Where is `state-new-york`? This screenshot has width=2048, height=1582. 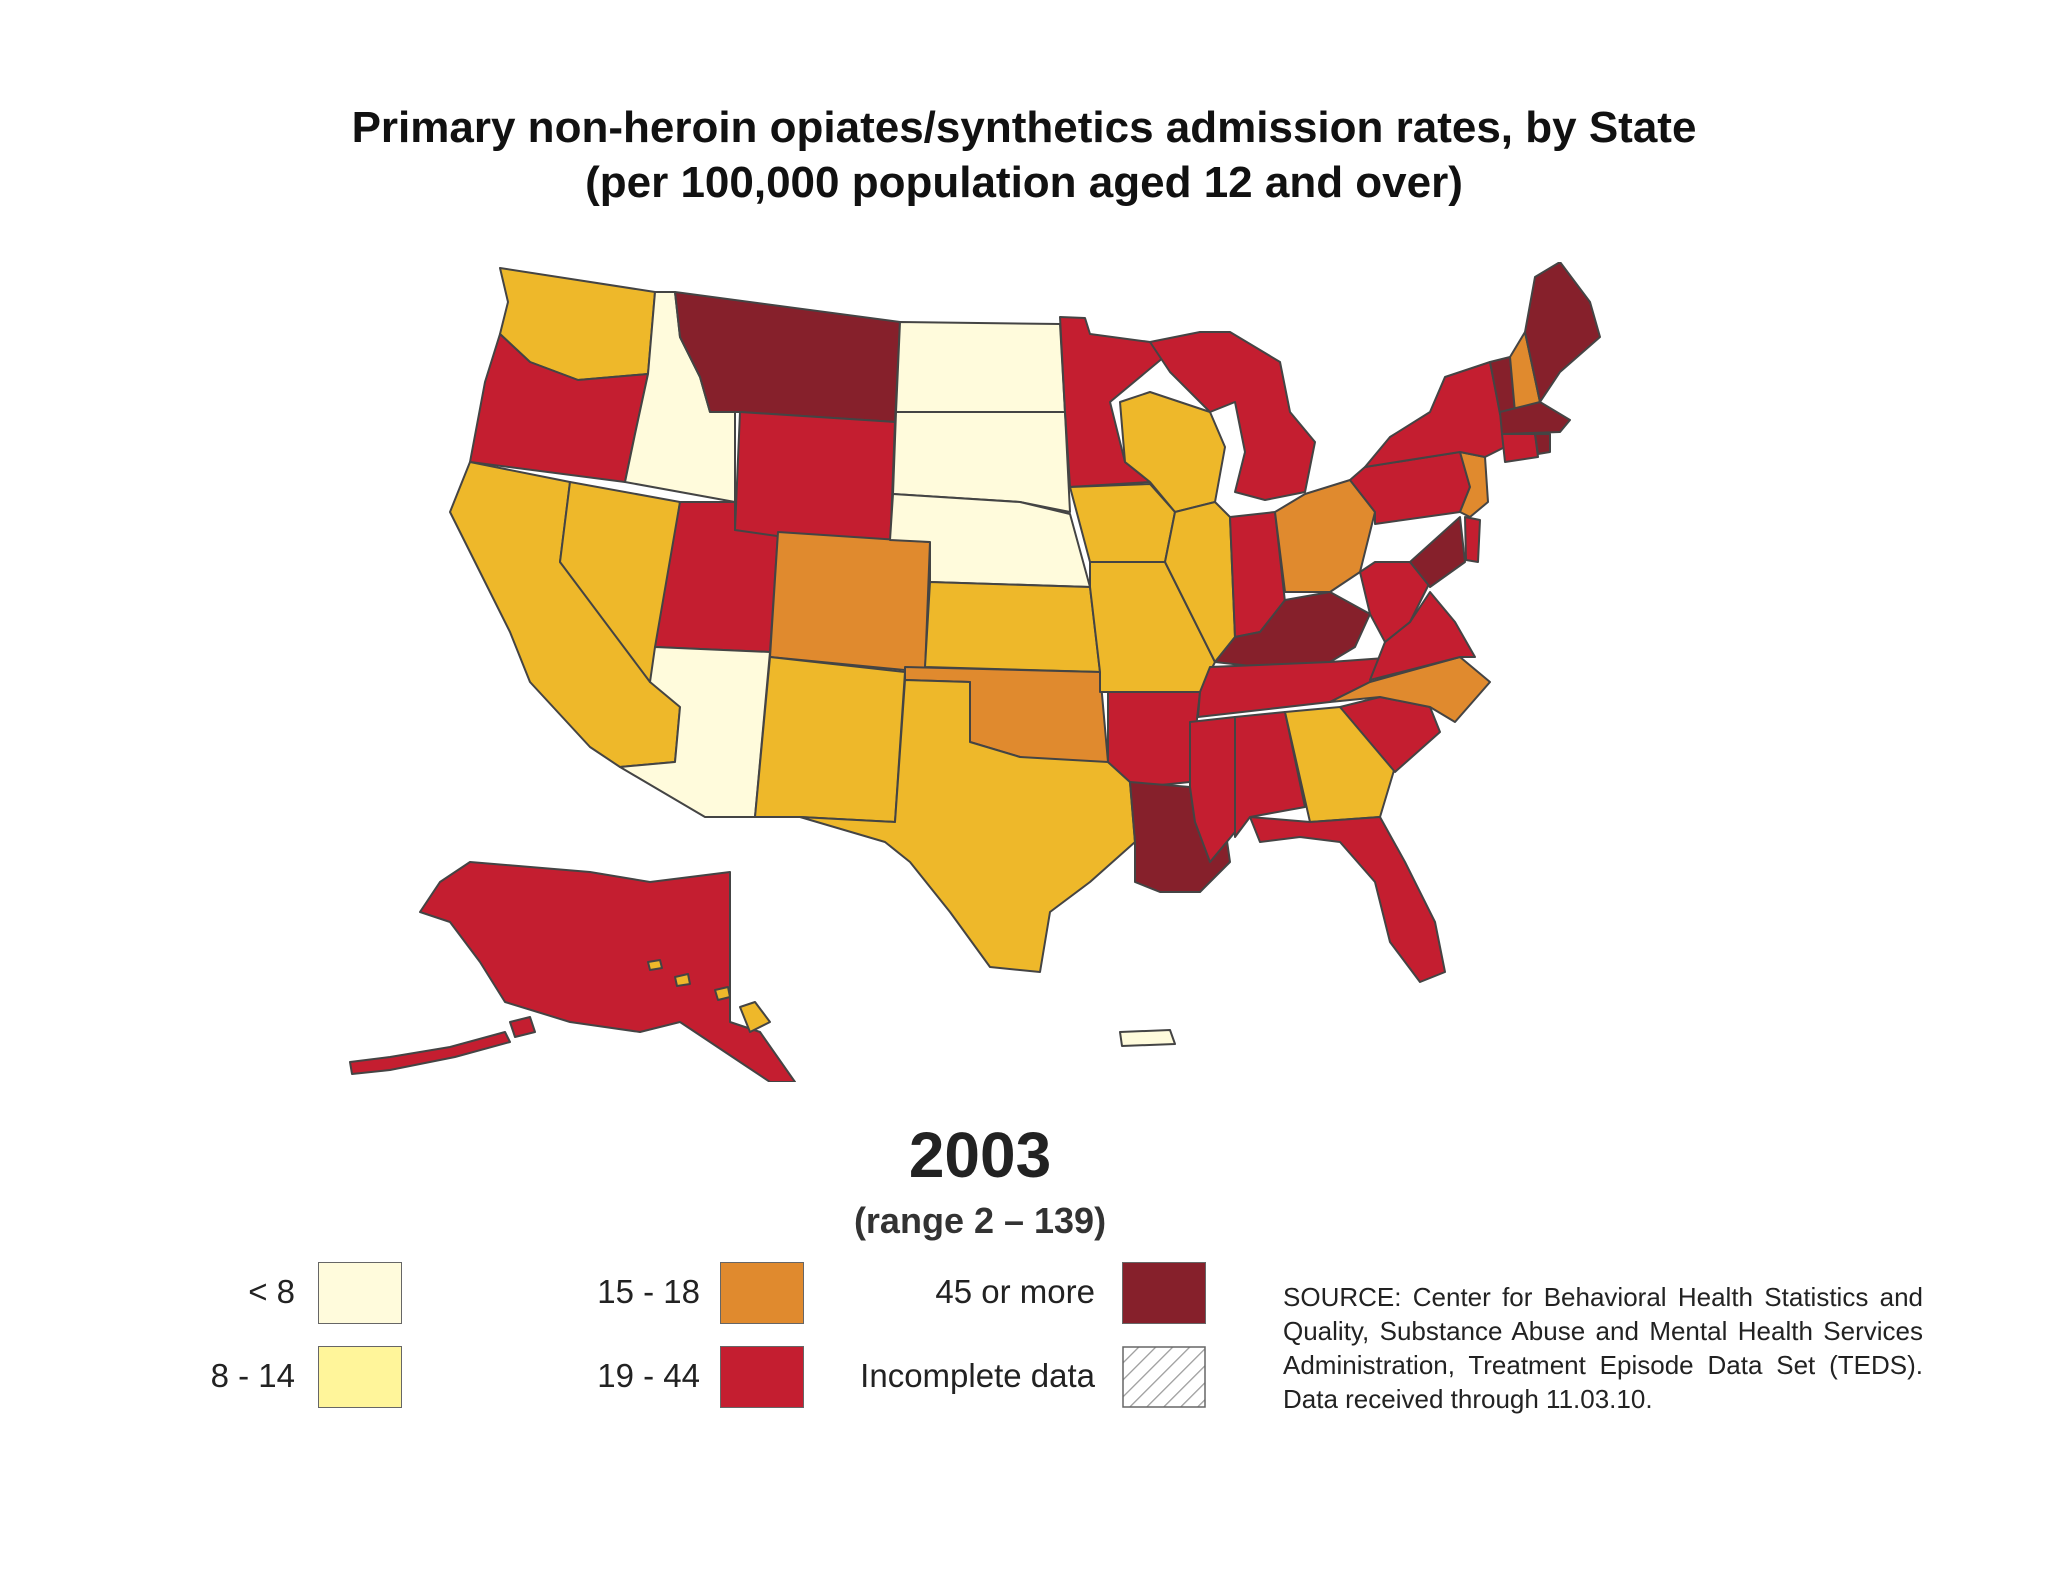 state-new-york is located at coordinates (1435, 414).